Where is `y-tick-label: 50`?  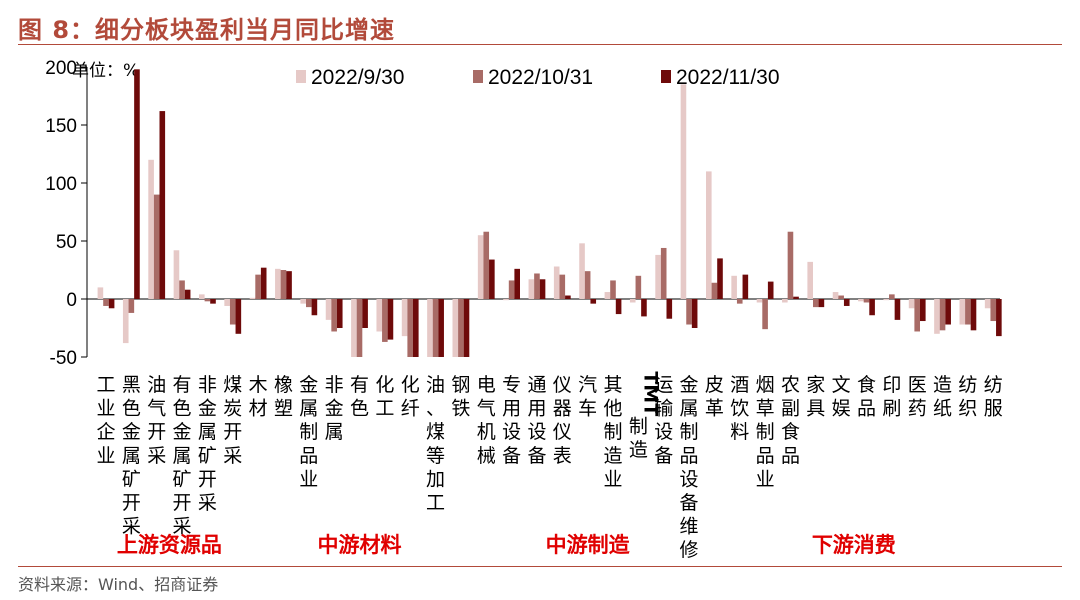
y-tick-label: 50 is located at coordinates (66, 242).